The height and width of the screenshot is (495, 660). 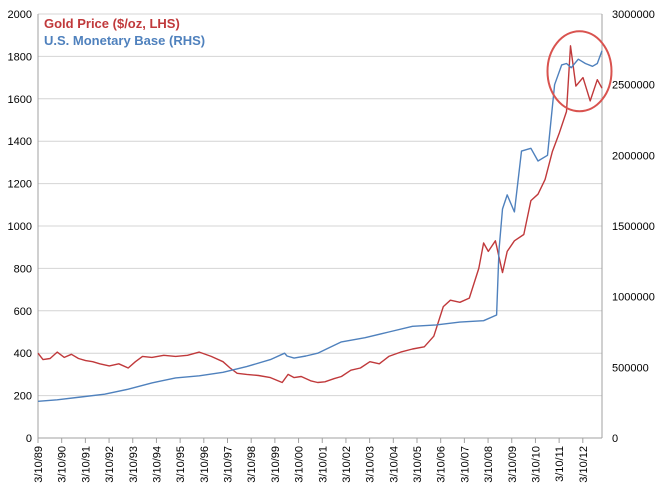 I want to click on x-tick-label: 3/10/95, so click(x=181, y=464).